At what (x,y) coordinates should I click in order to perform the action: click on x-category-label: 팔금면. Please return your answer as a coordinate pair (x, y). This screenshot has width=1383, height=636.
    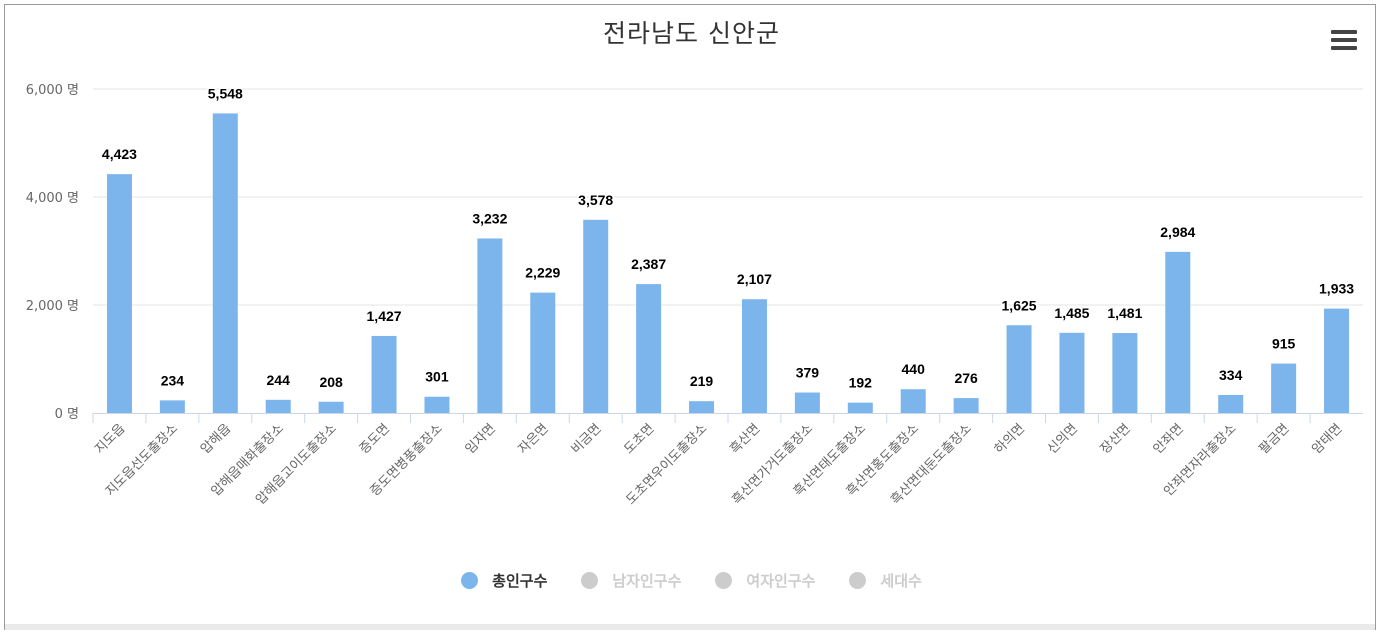
    Looking at the image, I should click on (1274, 439).